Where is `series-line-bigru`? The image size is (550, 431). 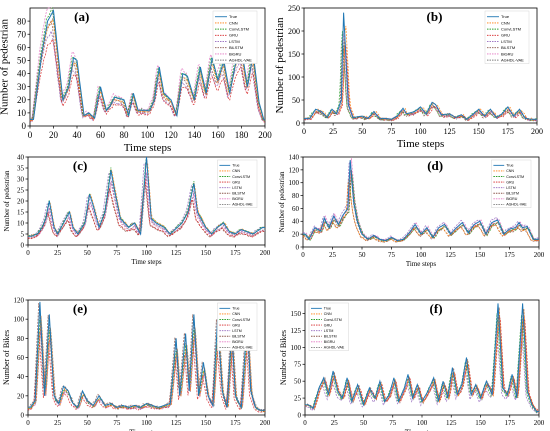
series-line-bigru is located at coordinates (421, 200).